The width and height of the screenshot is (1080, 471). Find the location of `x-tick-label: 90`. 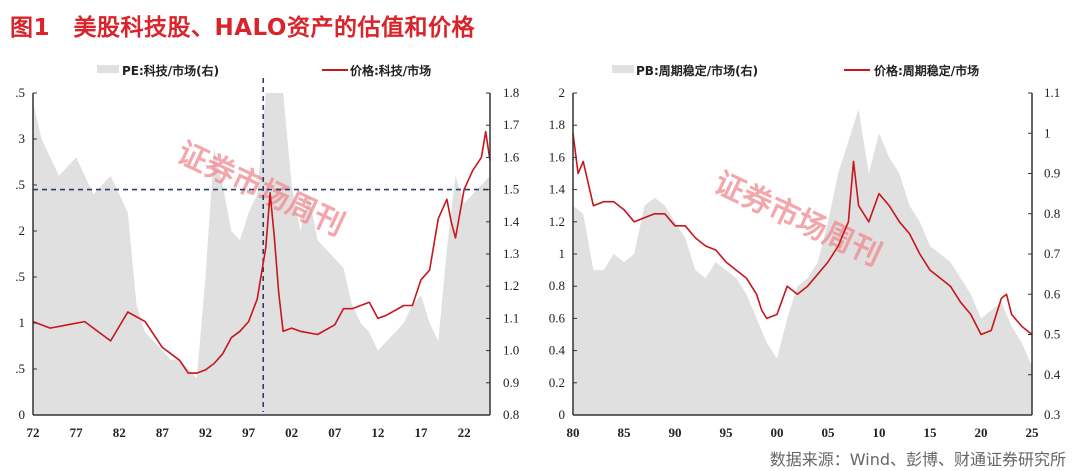

x-tick-label: 90 is located at coordinates (675, 432).